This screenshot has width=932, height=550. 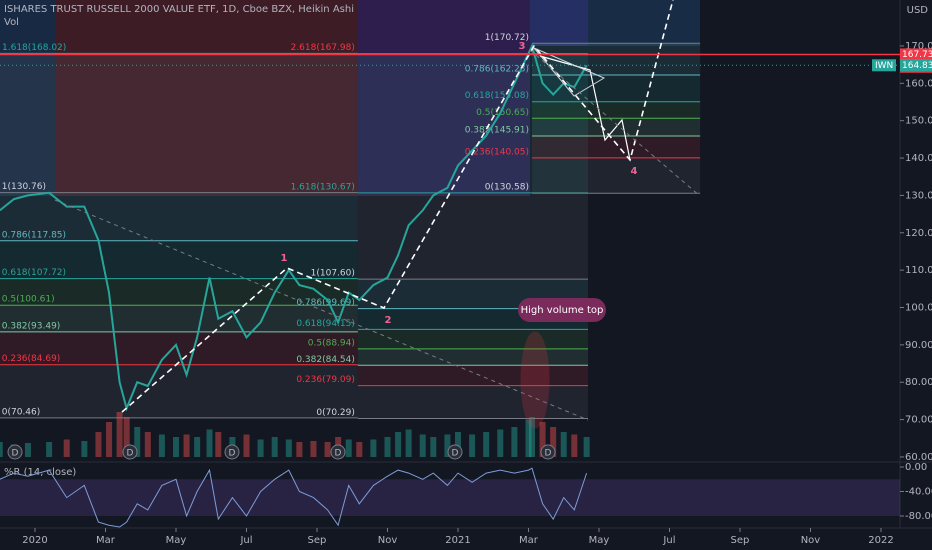 I want to click on y-tick-label: 150.00, so click(x=918, y=121).